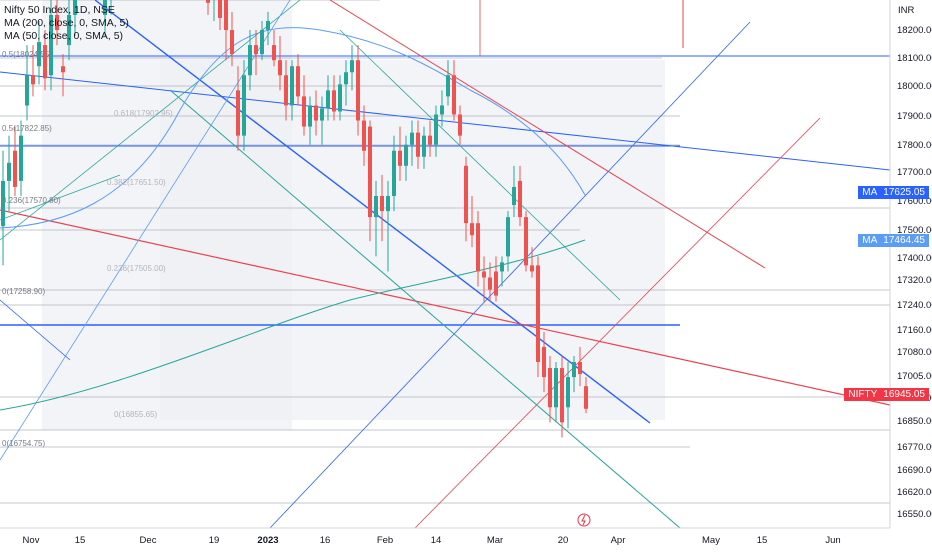  Describe the element at coordinates (584, 520) in the screenshot. I see `event-marker-icon` at that location.